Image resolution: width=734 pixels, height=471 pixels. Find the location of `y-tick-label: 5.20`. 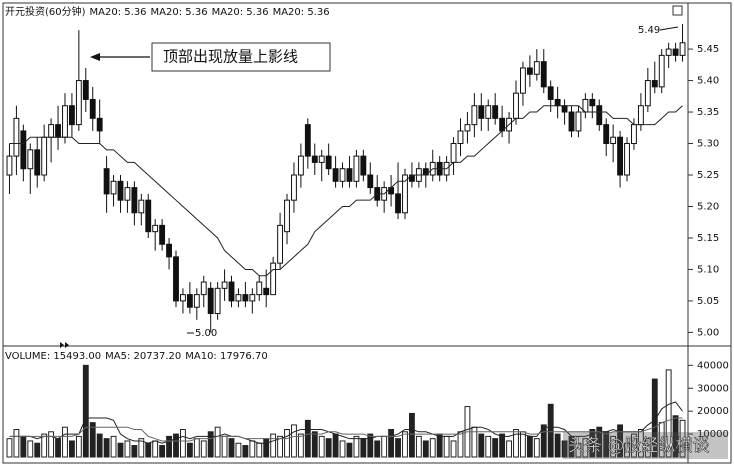

y-tick-label: 5.20 is located at coordinates (708, 206).